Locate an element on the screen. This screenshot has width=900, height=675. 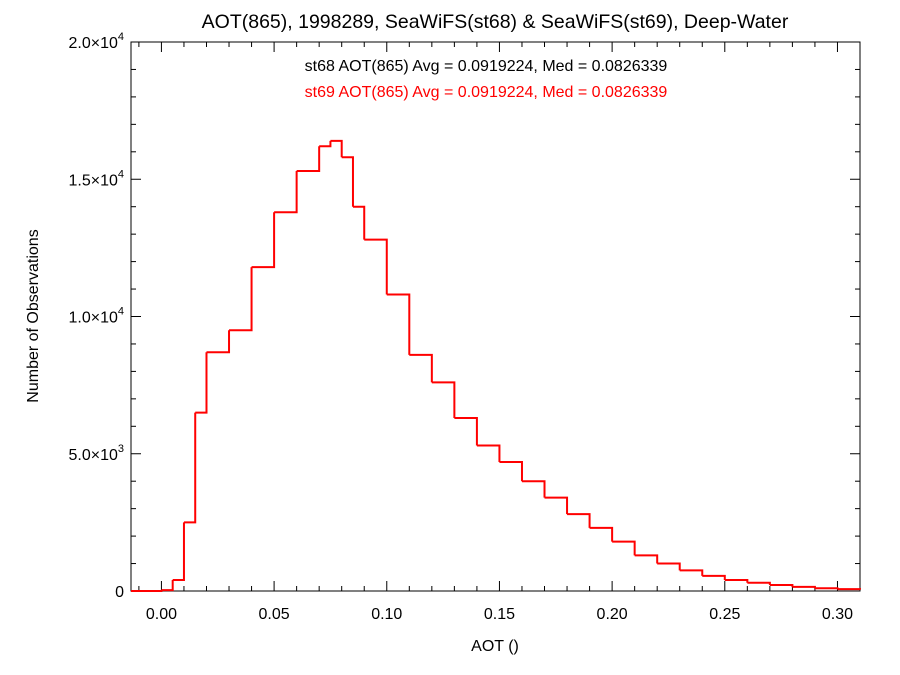
y-tick-label: 5.0×10³ is located at coordinates (96, 453).